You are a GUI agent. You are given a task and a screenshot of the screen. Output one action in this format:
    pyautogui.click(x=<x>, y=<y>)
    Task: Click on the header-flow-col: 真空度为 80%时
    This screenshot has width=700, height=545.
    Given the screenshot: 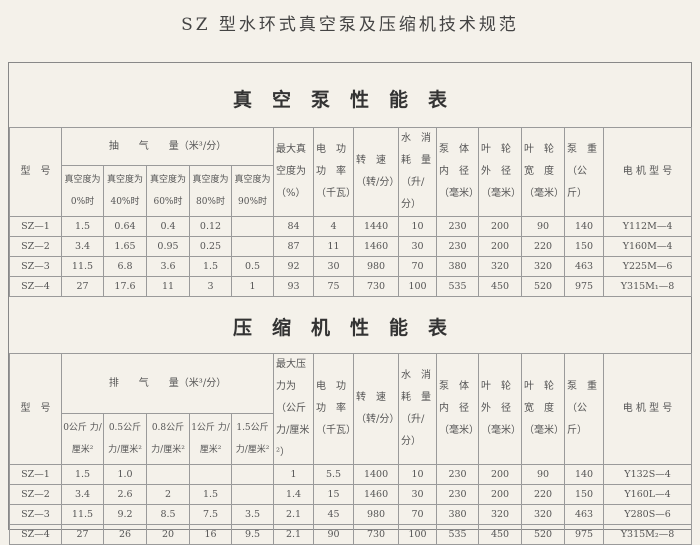 What is the action you would take?
    pyautogui.click(x=210, y=191)
    